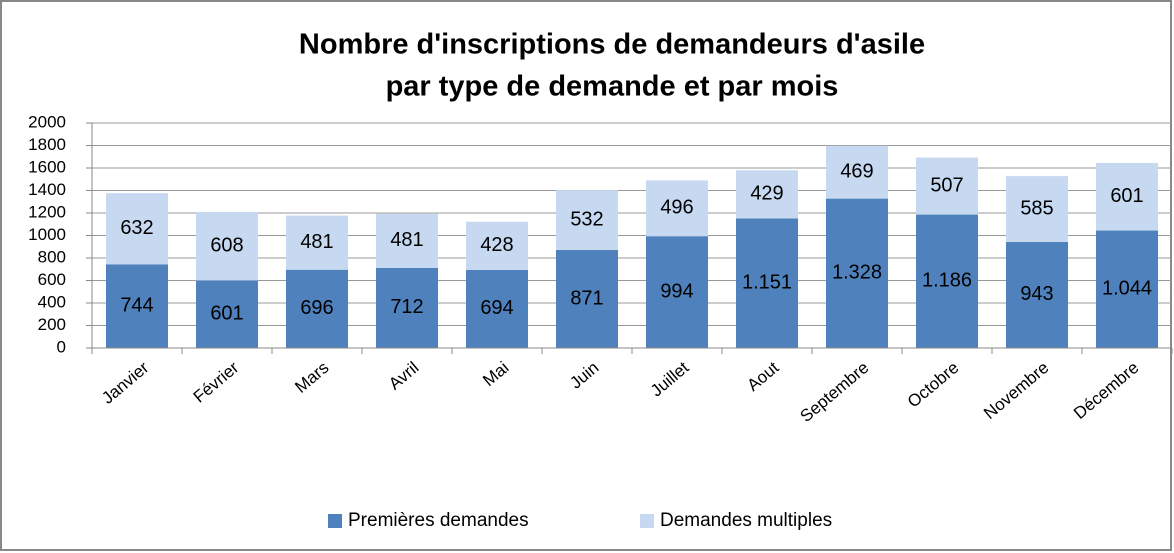 The image size is (1174, 553). I want to click on data-label: 532, so click(586, 219).